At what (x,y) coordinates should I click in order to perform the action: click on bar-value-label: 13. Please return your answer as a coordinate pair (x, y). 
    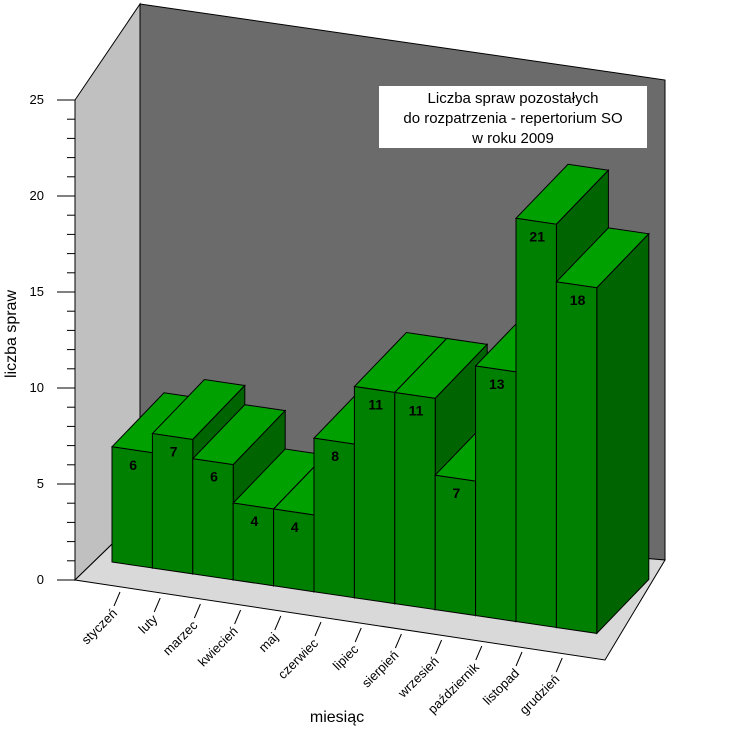
    Looking at the image, I should click on (497, 384).